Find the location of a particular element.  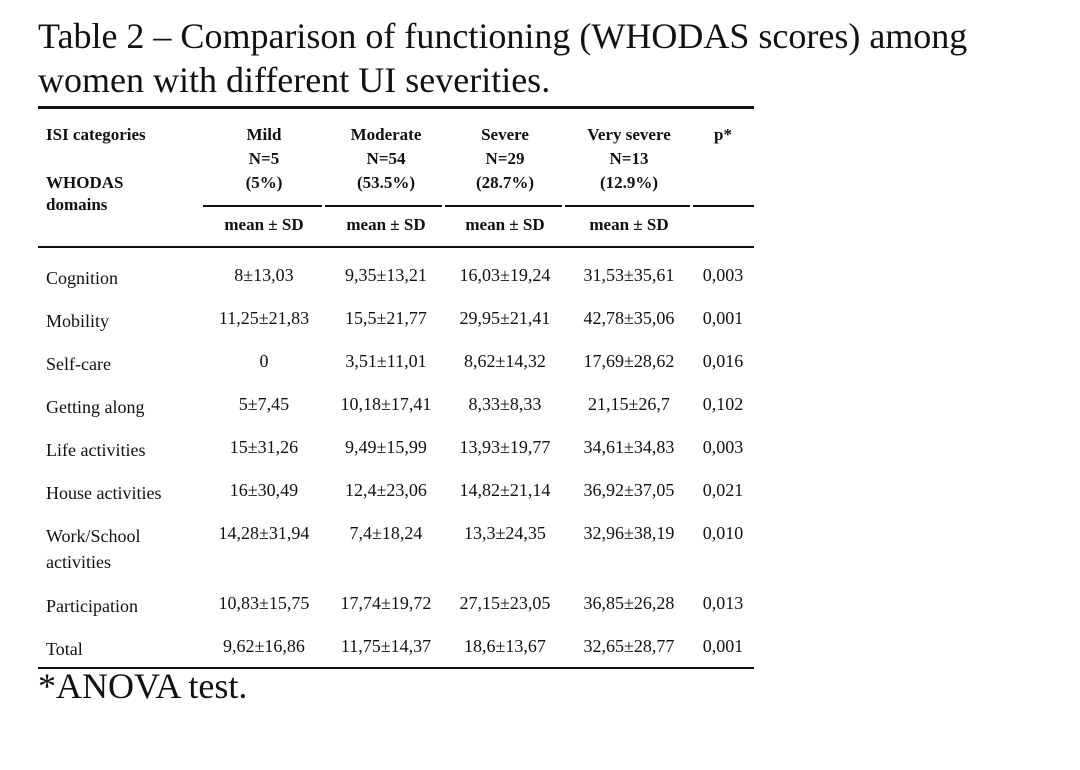

cell-mild: 15±31,26 is located at coordinates (264, 447).